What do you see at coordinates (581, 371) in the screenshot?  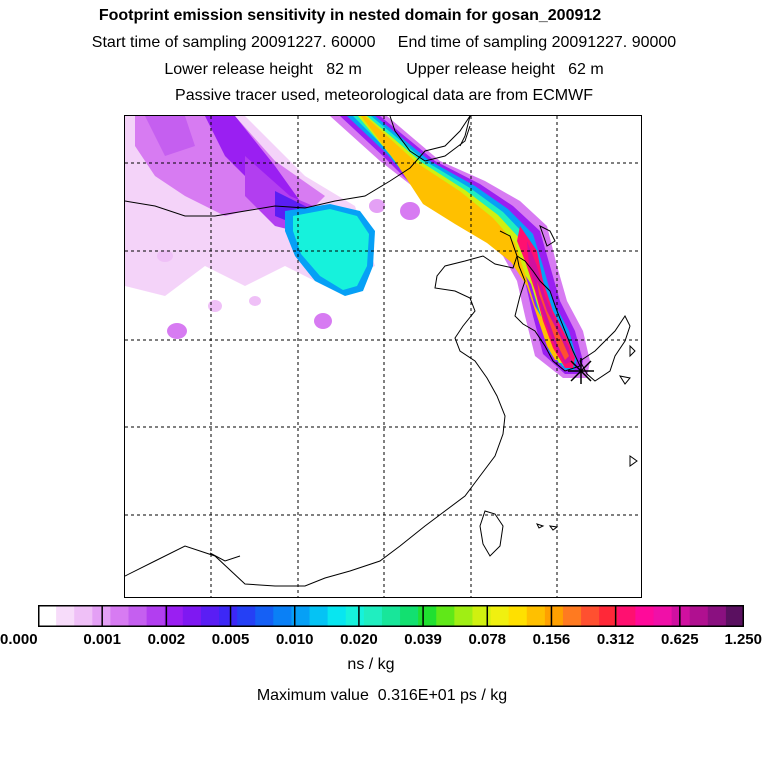 I see `release-site-marker` at bounding box center [581, 371].